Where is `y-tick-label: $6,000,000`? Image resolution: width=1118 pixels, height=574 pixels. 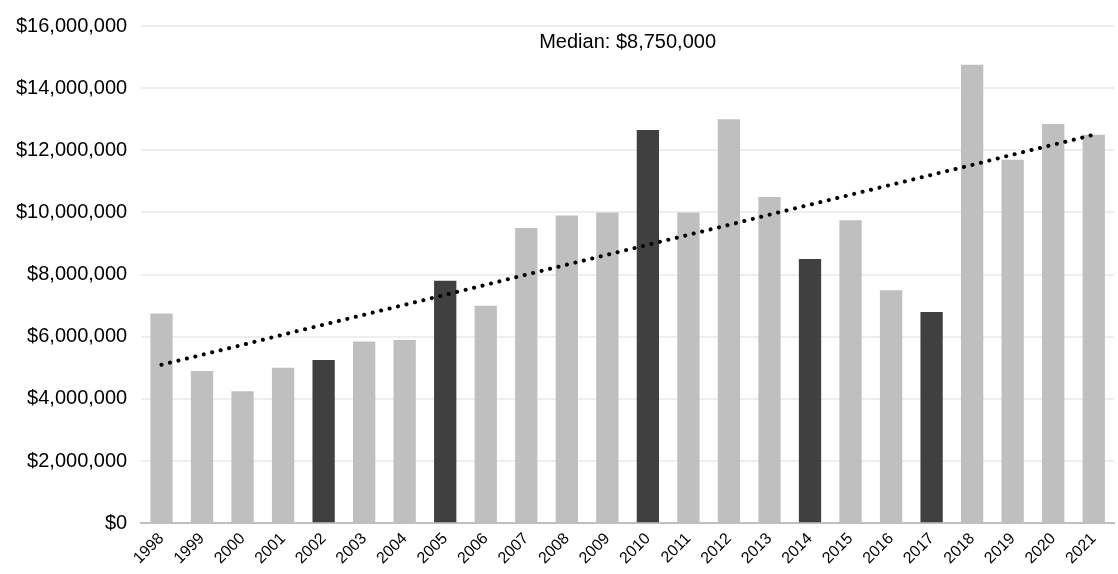 y-tick-label: $6,000,000 is located at coordinates (77, 335).